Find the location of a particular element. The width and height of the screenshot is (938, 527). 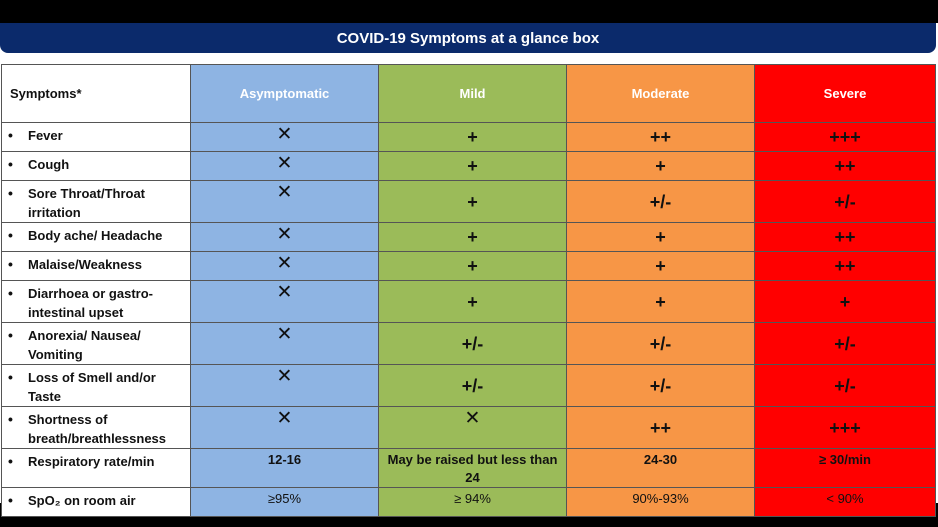

symptom-label: Shortness of breath/breathlessness is located at coordinates (97, 429).